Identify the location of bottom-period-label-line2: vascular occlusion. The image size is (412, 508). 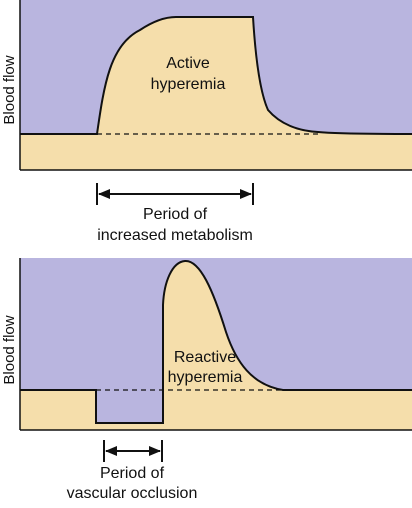
(132, 493).